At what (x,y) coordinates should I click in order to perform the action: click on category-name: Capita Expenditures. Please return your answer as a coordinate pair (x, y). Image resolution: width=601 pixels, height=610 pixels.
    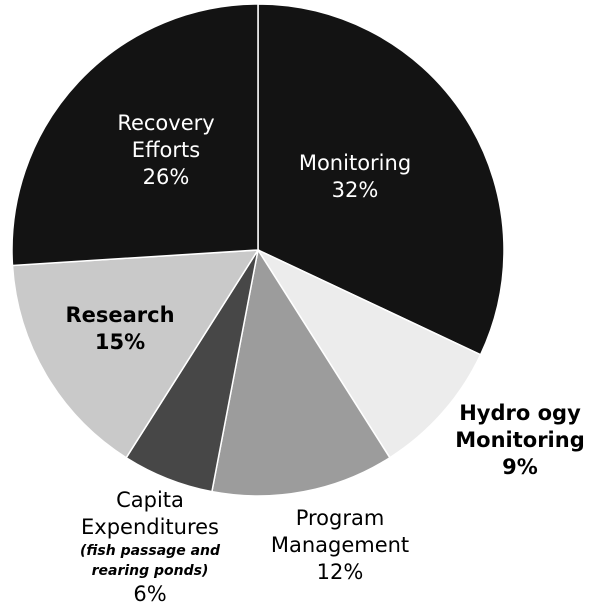
    Looking at the image, I should click on (150, 513).